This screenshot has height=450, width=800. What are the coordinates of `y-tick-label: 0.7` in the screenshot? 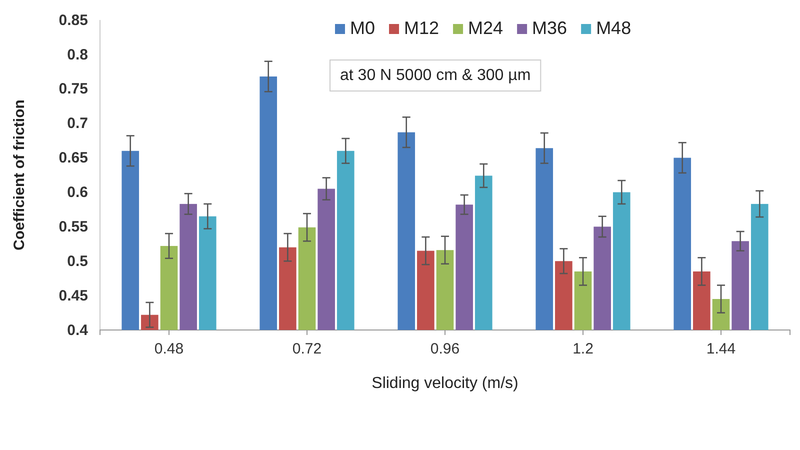 It's located at (77, 123).